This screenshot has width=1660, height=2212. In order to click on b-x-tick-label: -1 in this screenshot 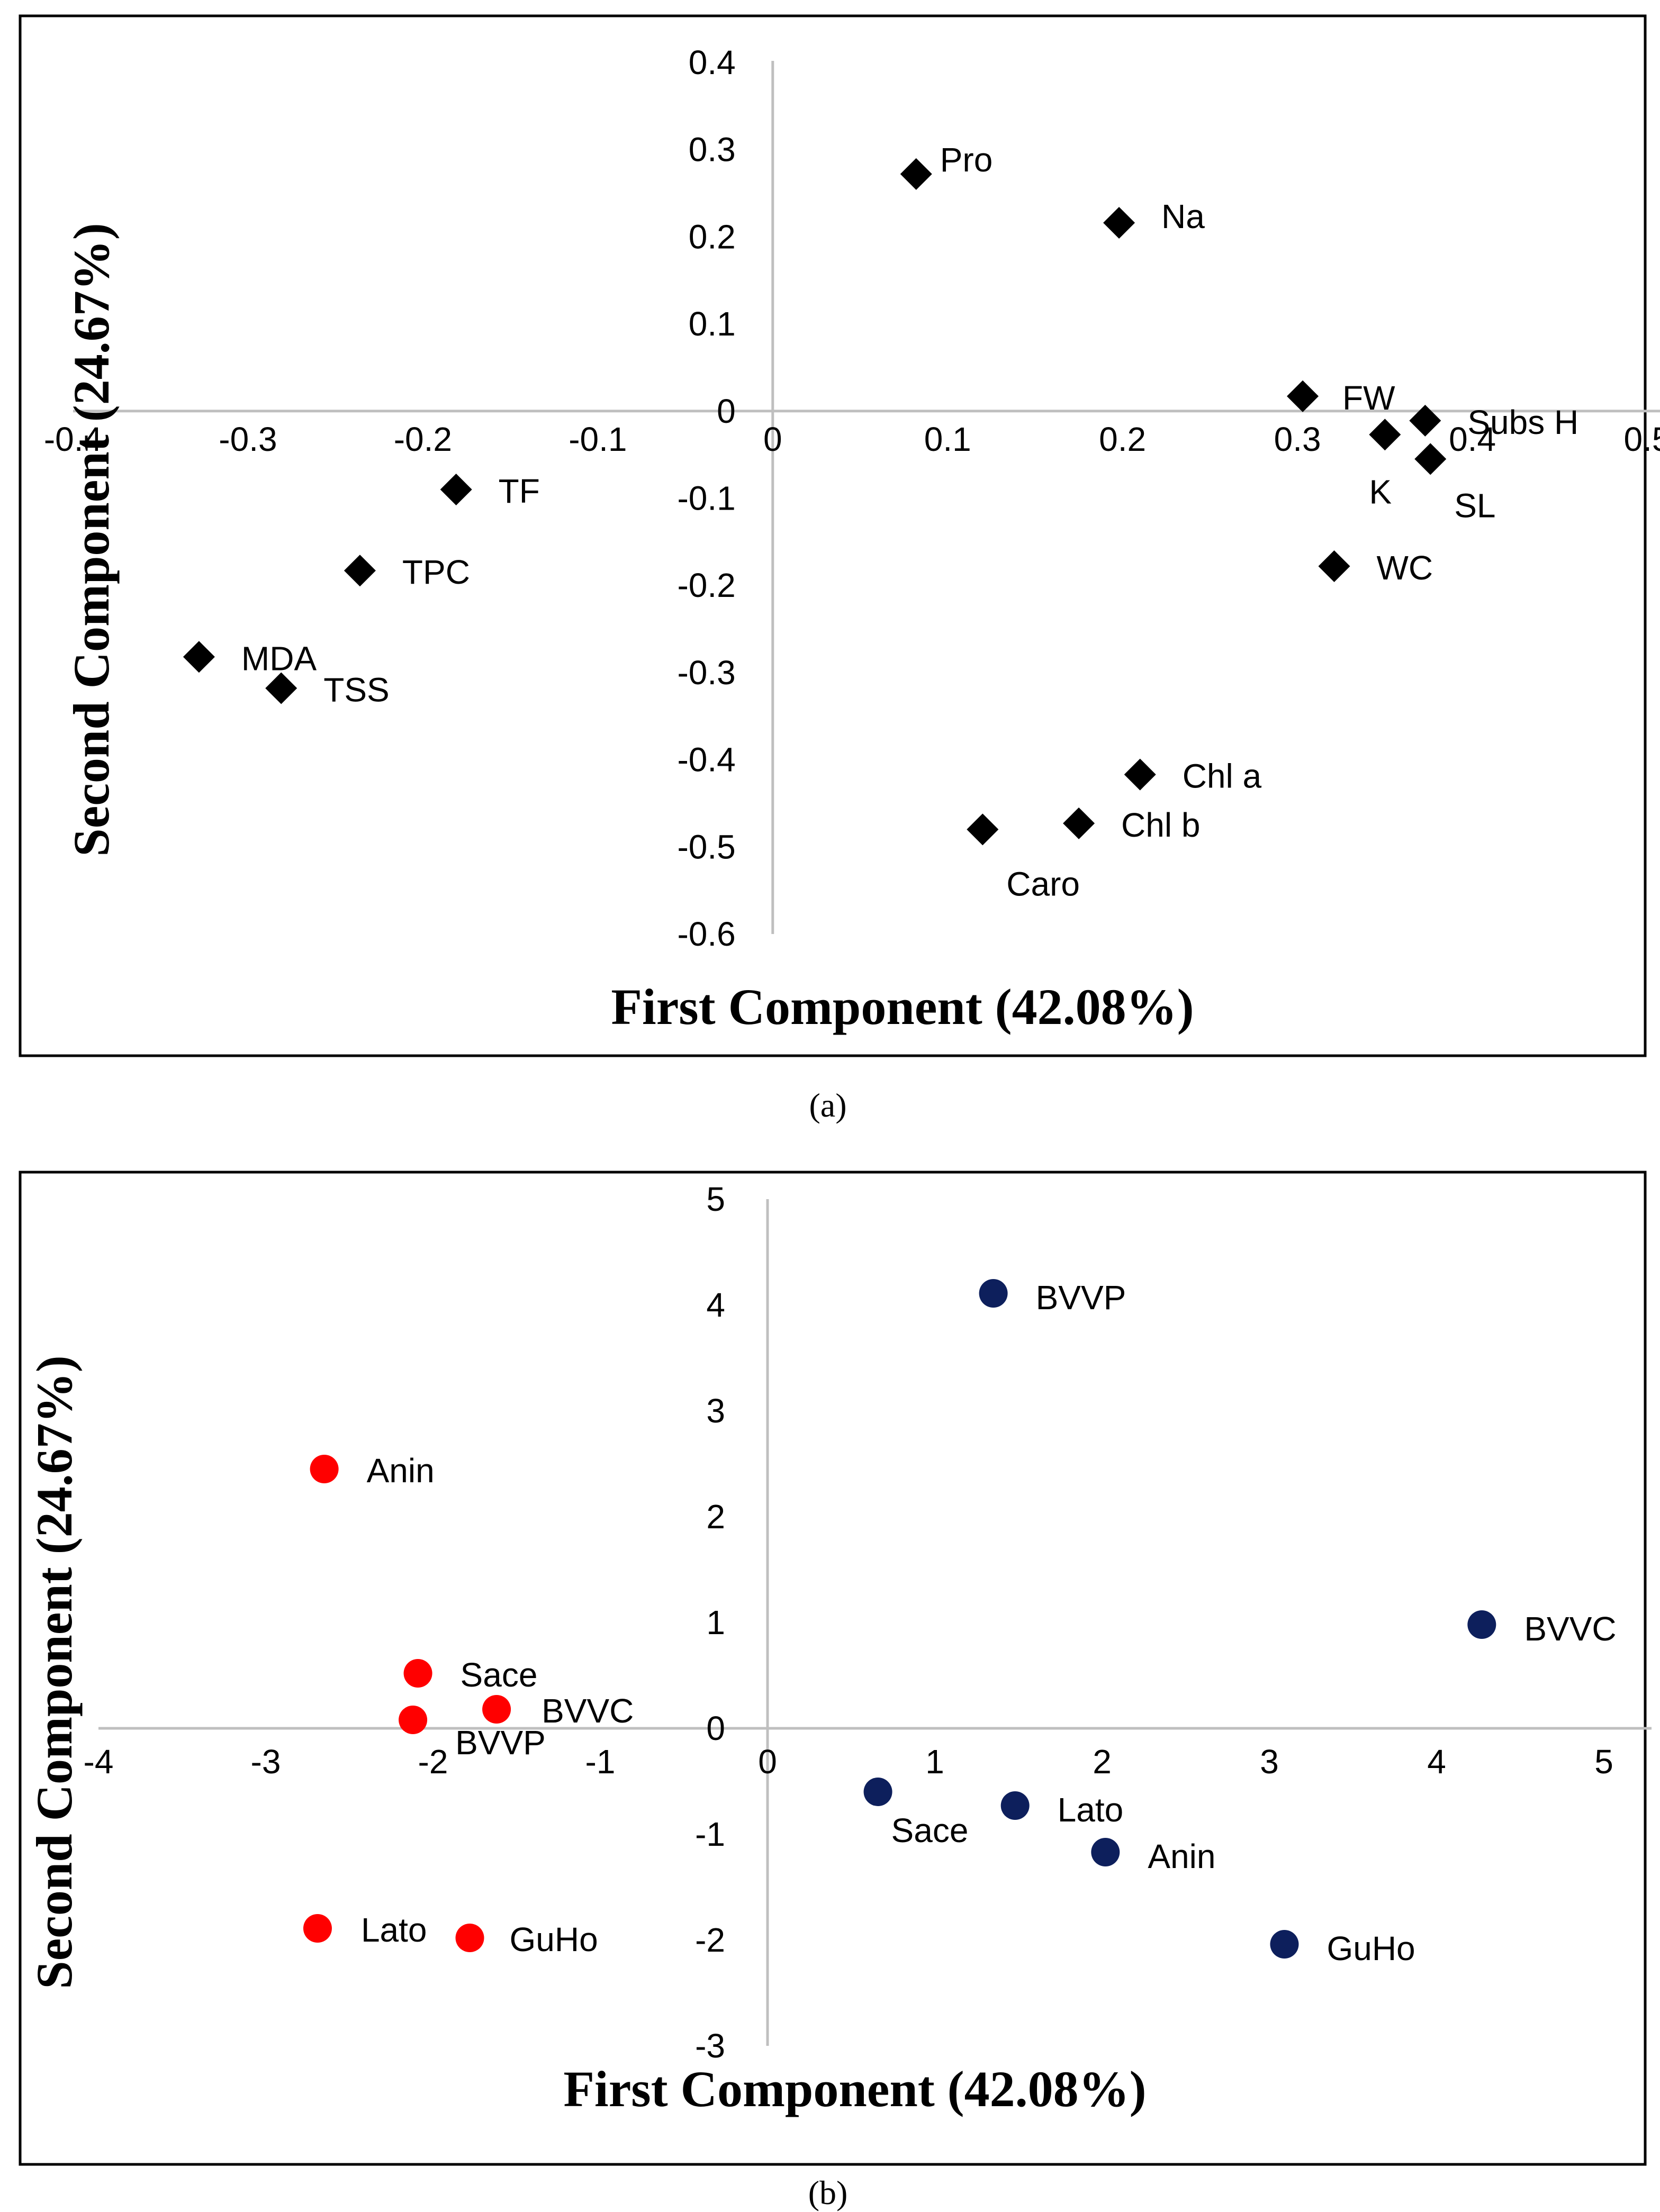, I will do `click(600, 1762)`.